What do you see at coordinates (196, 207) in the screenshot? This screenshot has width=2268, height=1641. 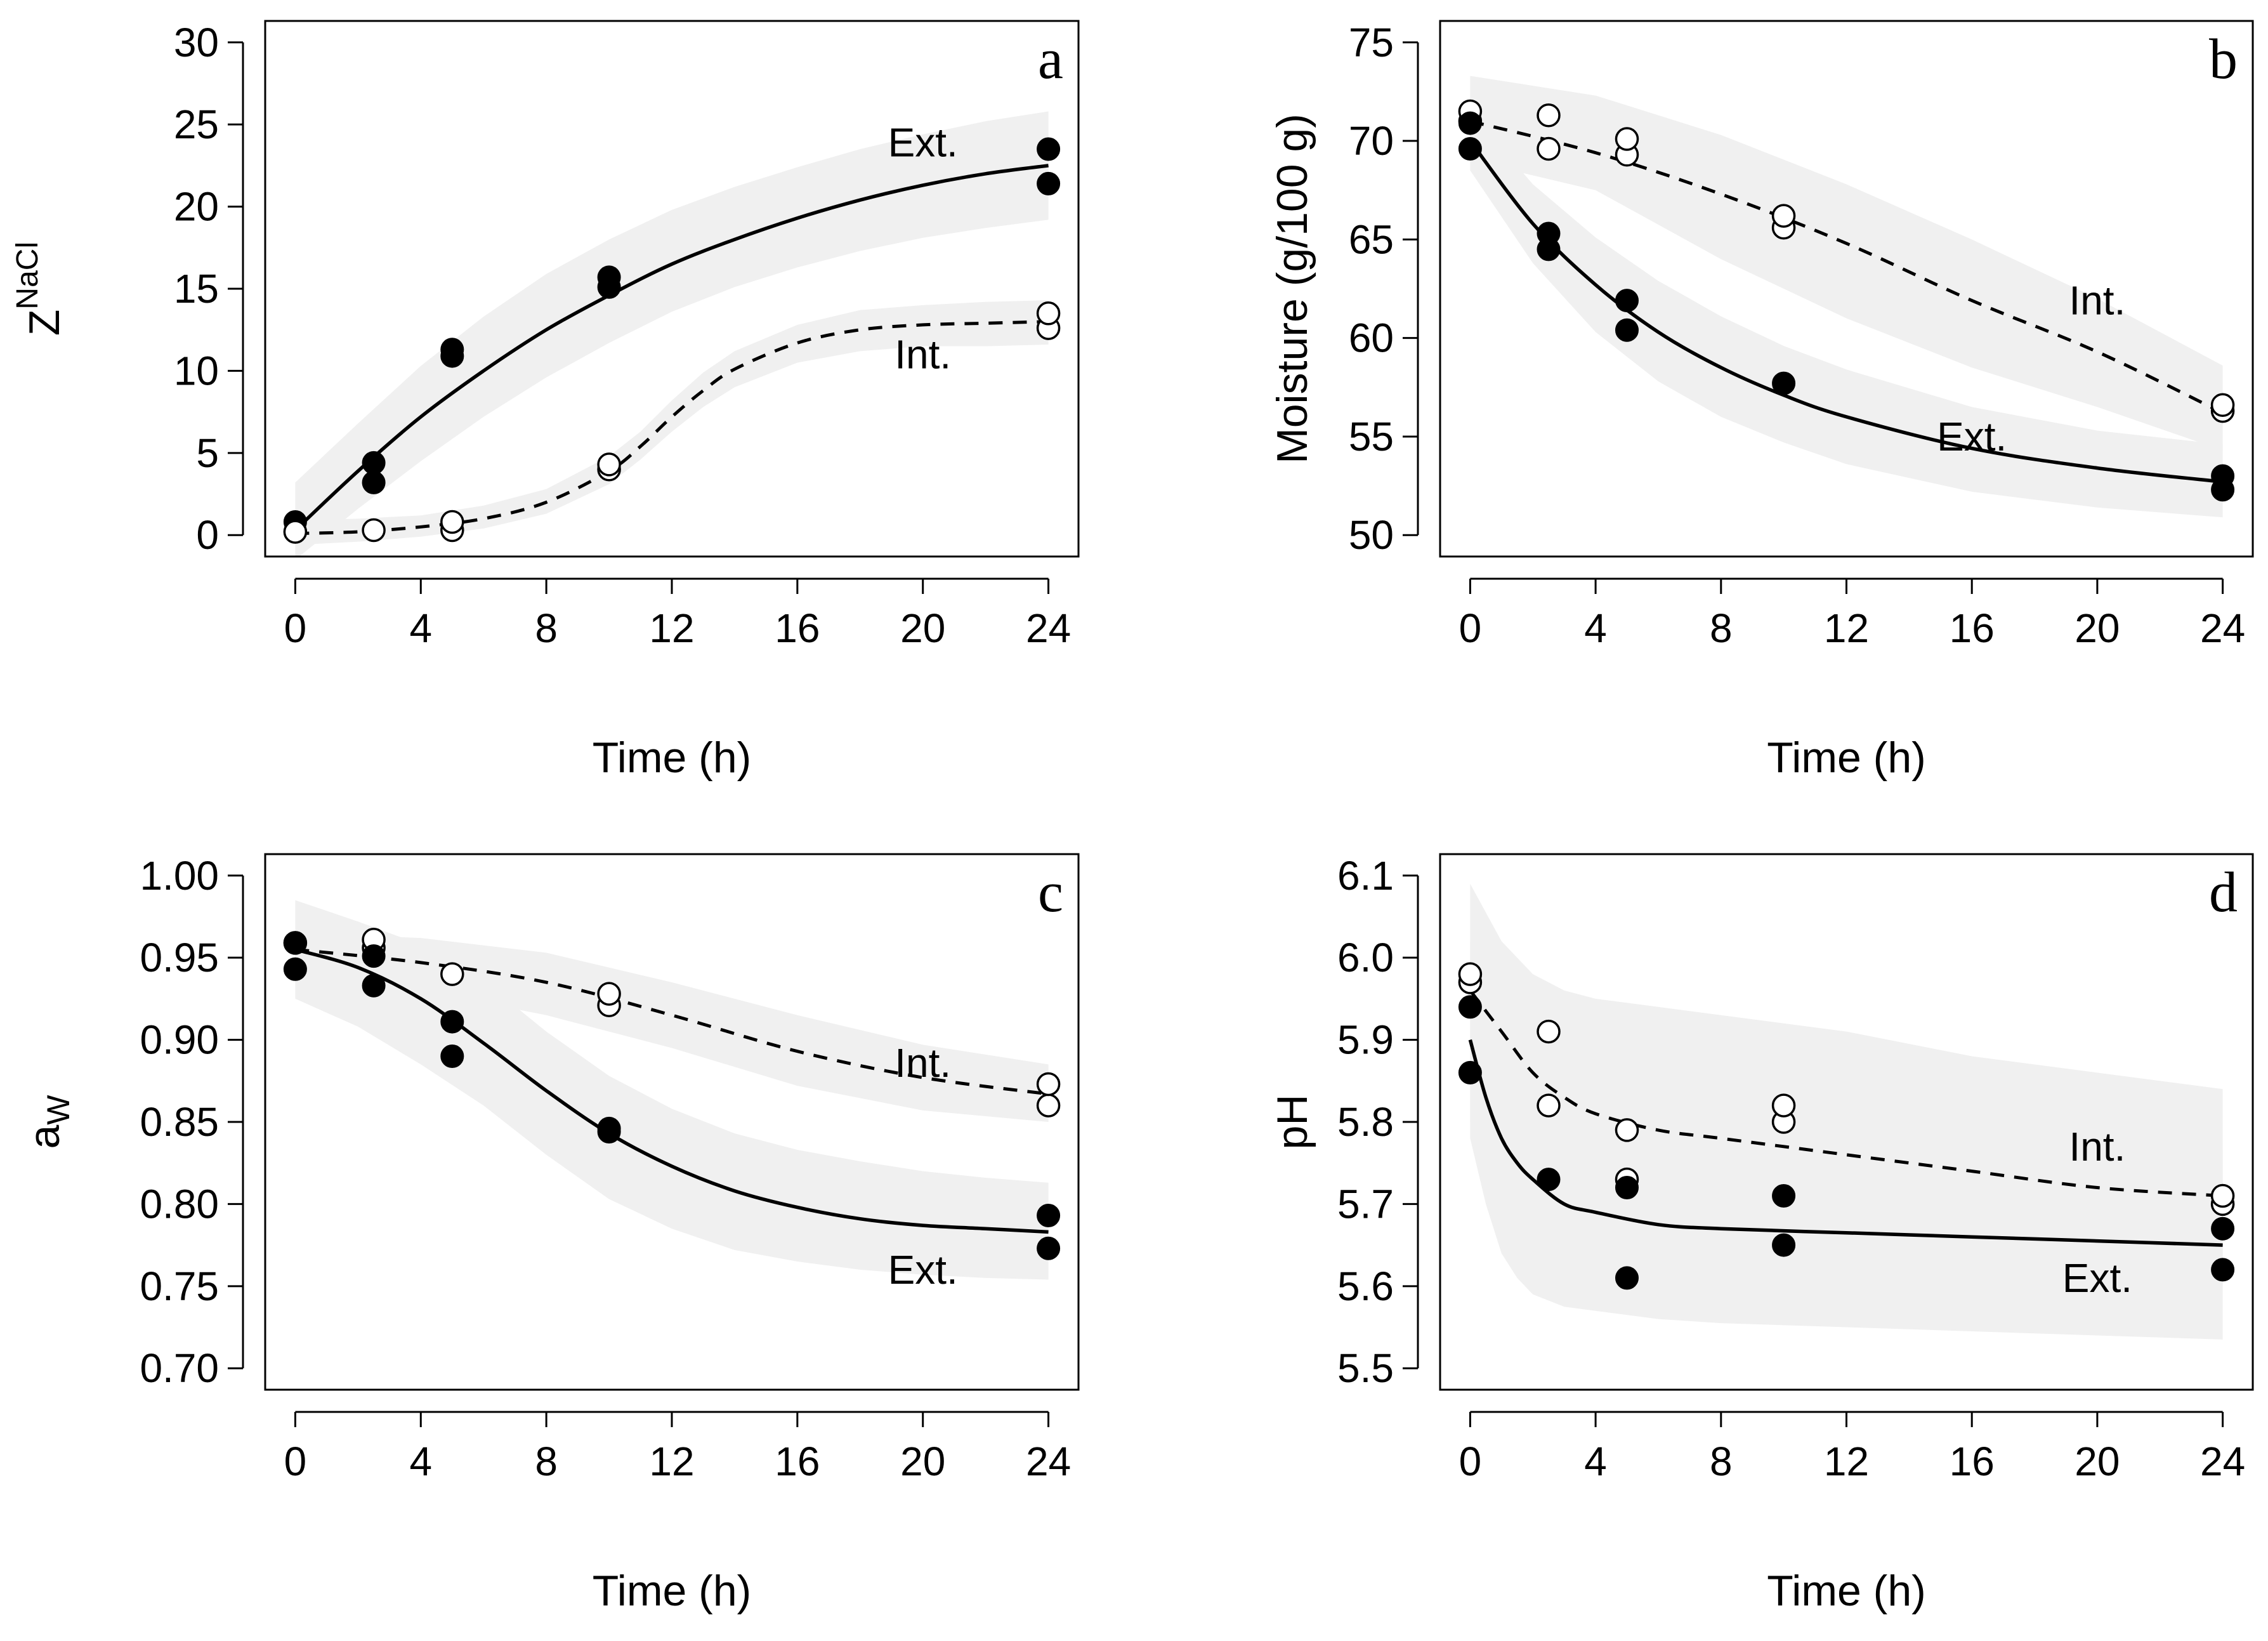 I see `y-tick-label: 20` at bounding box center [196, 207].